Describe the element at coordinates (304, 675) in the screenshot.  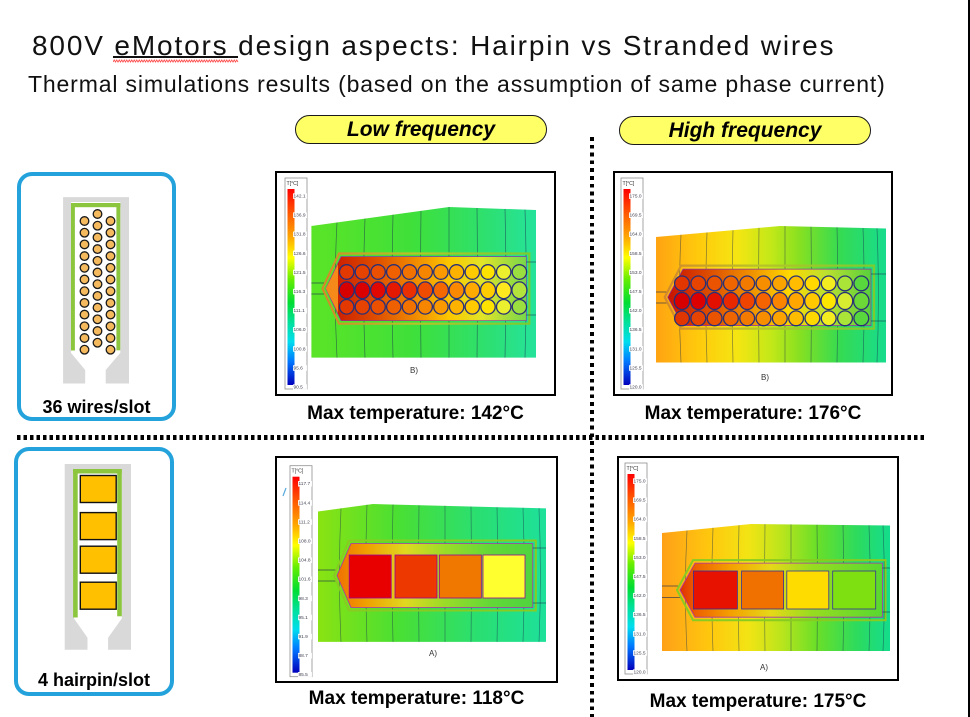
I see `svg-text: 85.5` at that location.